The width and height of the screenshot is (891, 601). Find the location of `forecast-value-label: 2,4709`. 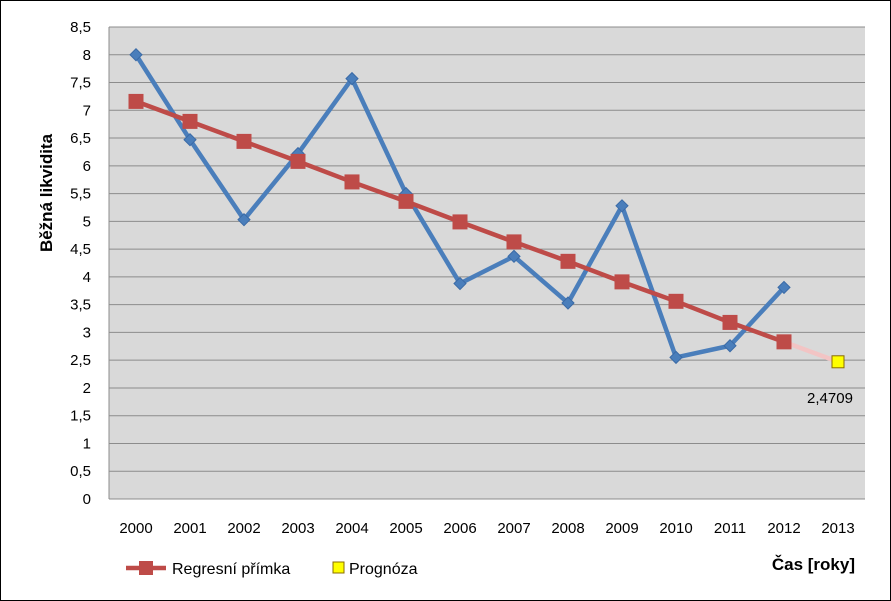

forecast-value-label: 2,4709 is located at coordinates (830, 398).